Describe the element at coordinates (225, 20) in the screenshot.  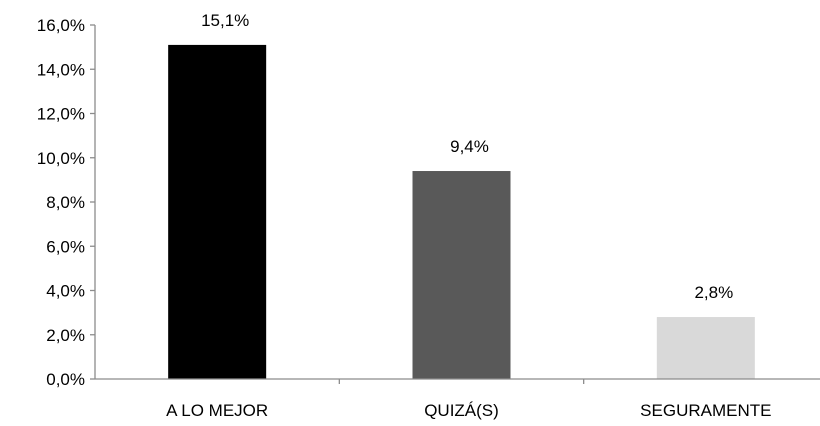
I see `data-label: 15,1%` at that location.